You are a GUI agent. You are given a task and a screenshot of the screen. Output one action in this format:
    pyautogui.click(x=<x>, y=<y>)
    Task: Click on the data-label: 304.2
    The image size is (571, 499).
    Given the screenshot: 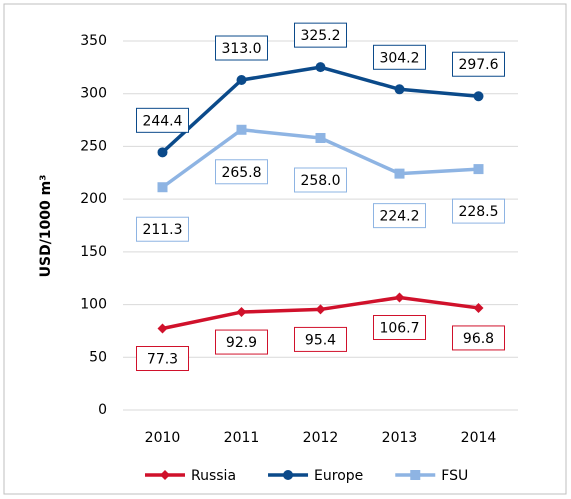 What is the action you would take?
    pyautogui.click(x=399, y=58)
    